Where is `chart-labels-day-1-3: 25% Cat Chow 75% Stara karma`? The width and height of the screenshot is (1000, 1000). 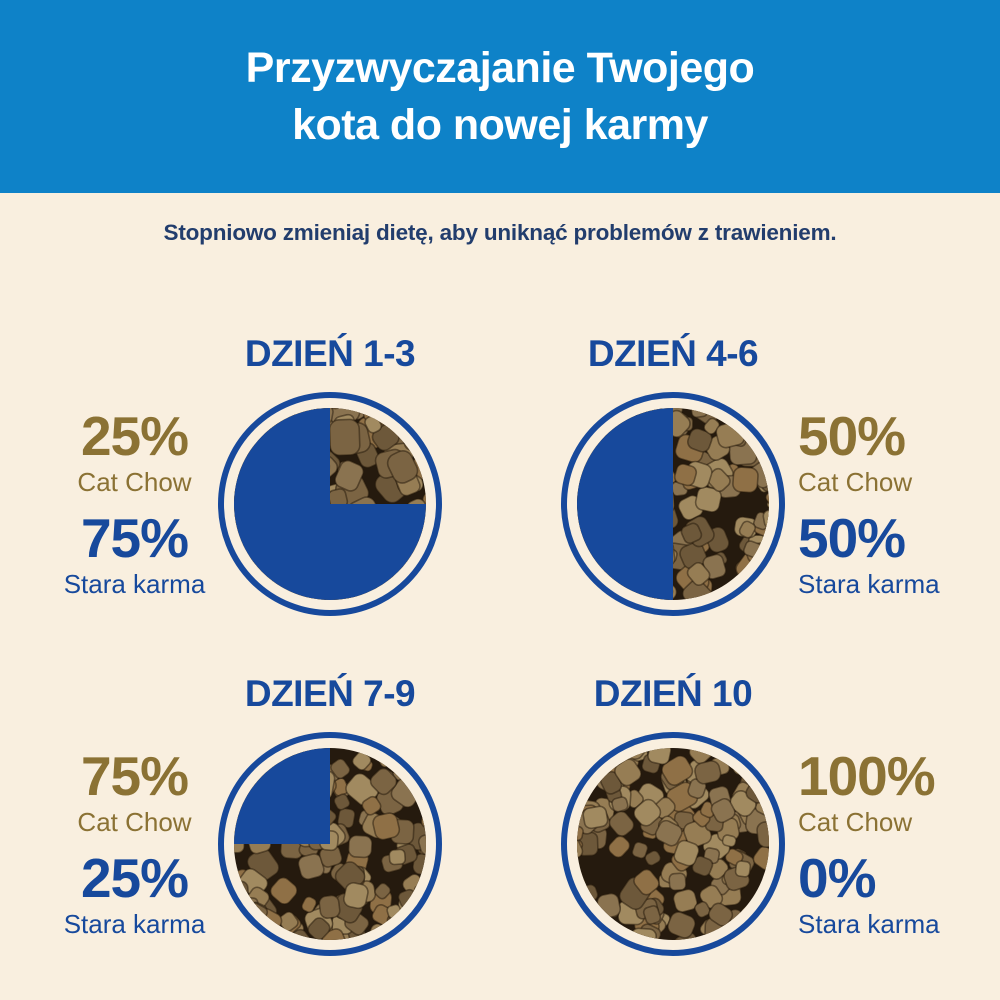 chart-labels-day-1-3: 25% Cat Chow 75% Stara karma is located at coordinates (137, 504).